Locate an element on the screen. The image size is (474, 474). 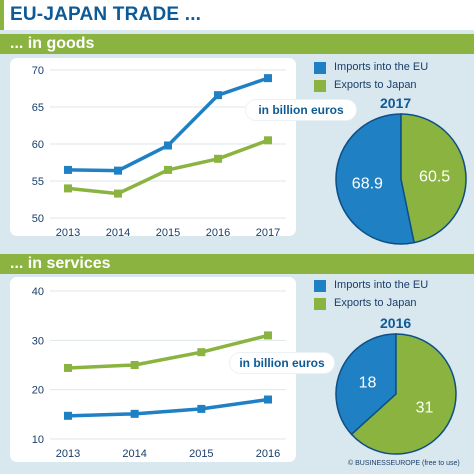
services-pie-slice-label-0: 18 is located at coordinates (368, 382).